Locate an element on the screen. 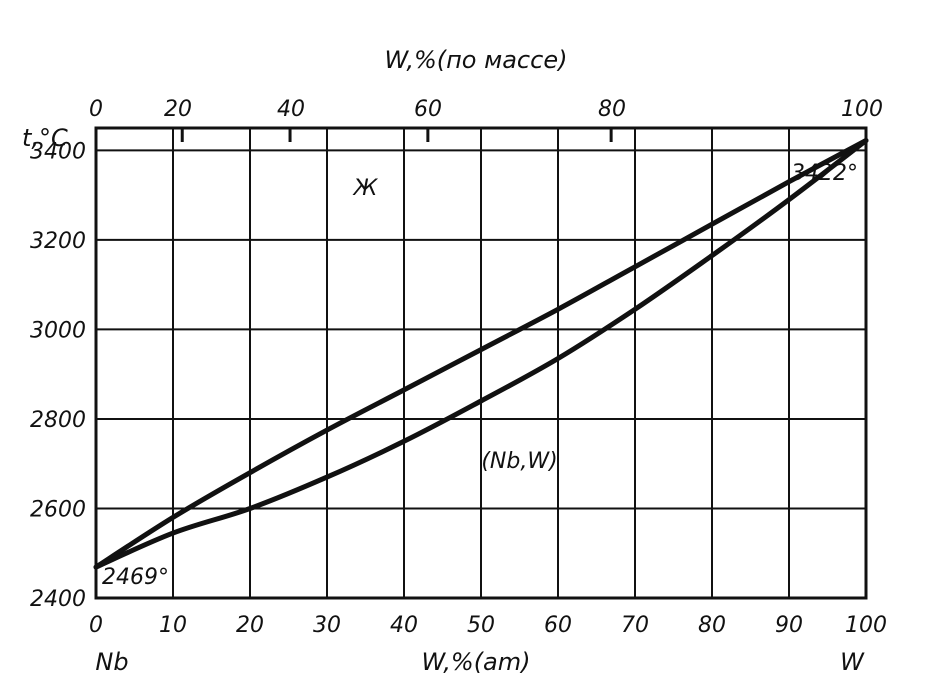  y-axis-title: t,°C is located at coordinates (45, 138).